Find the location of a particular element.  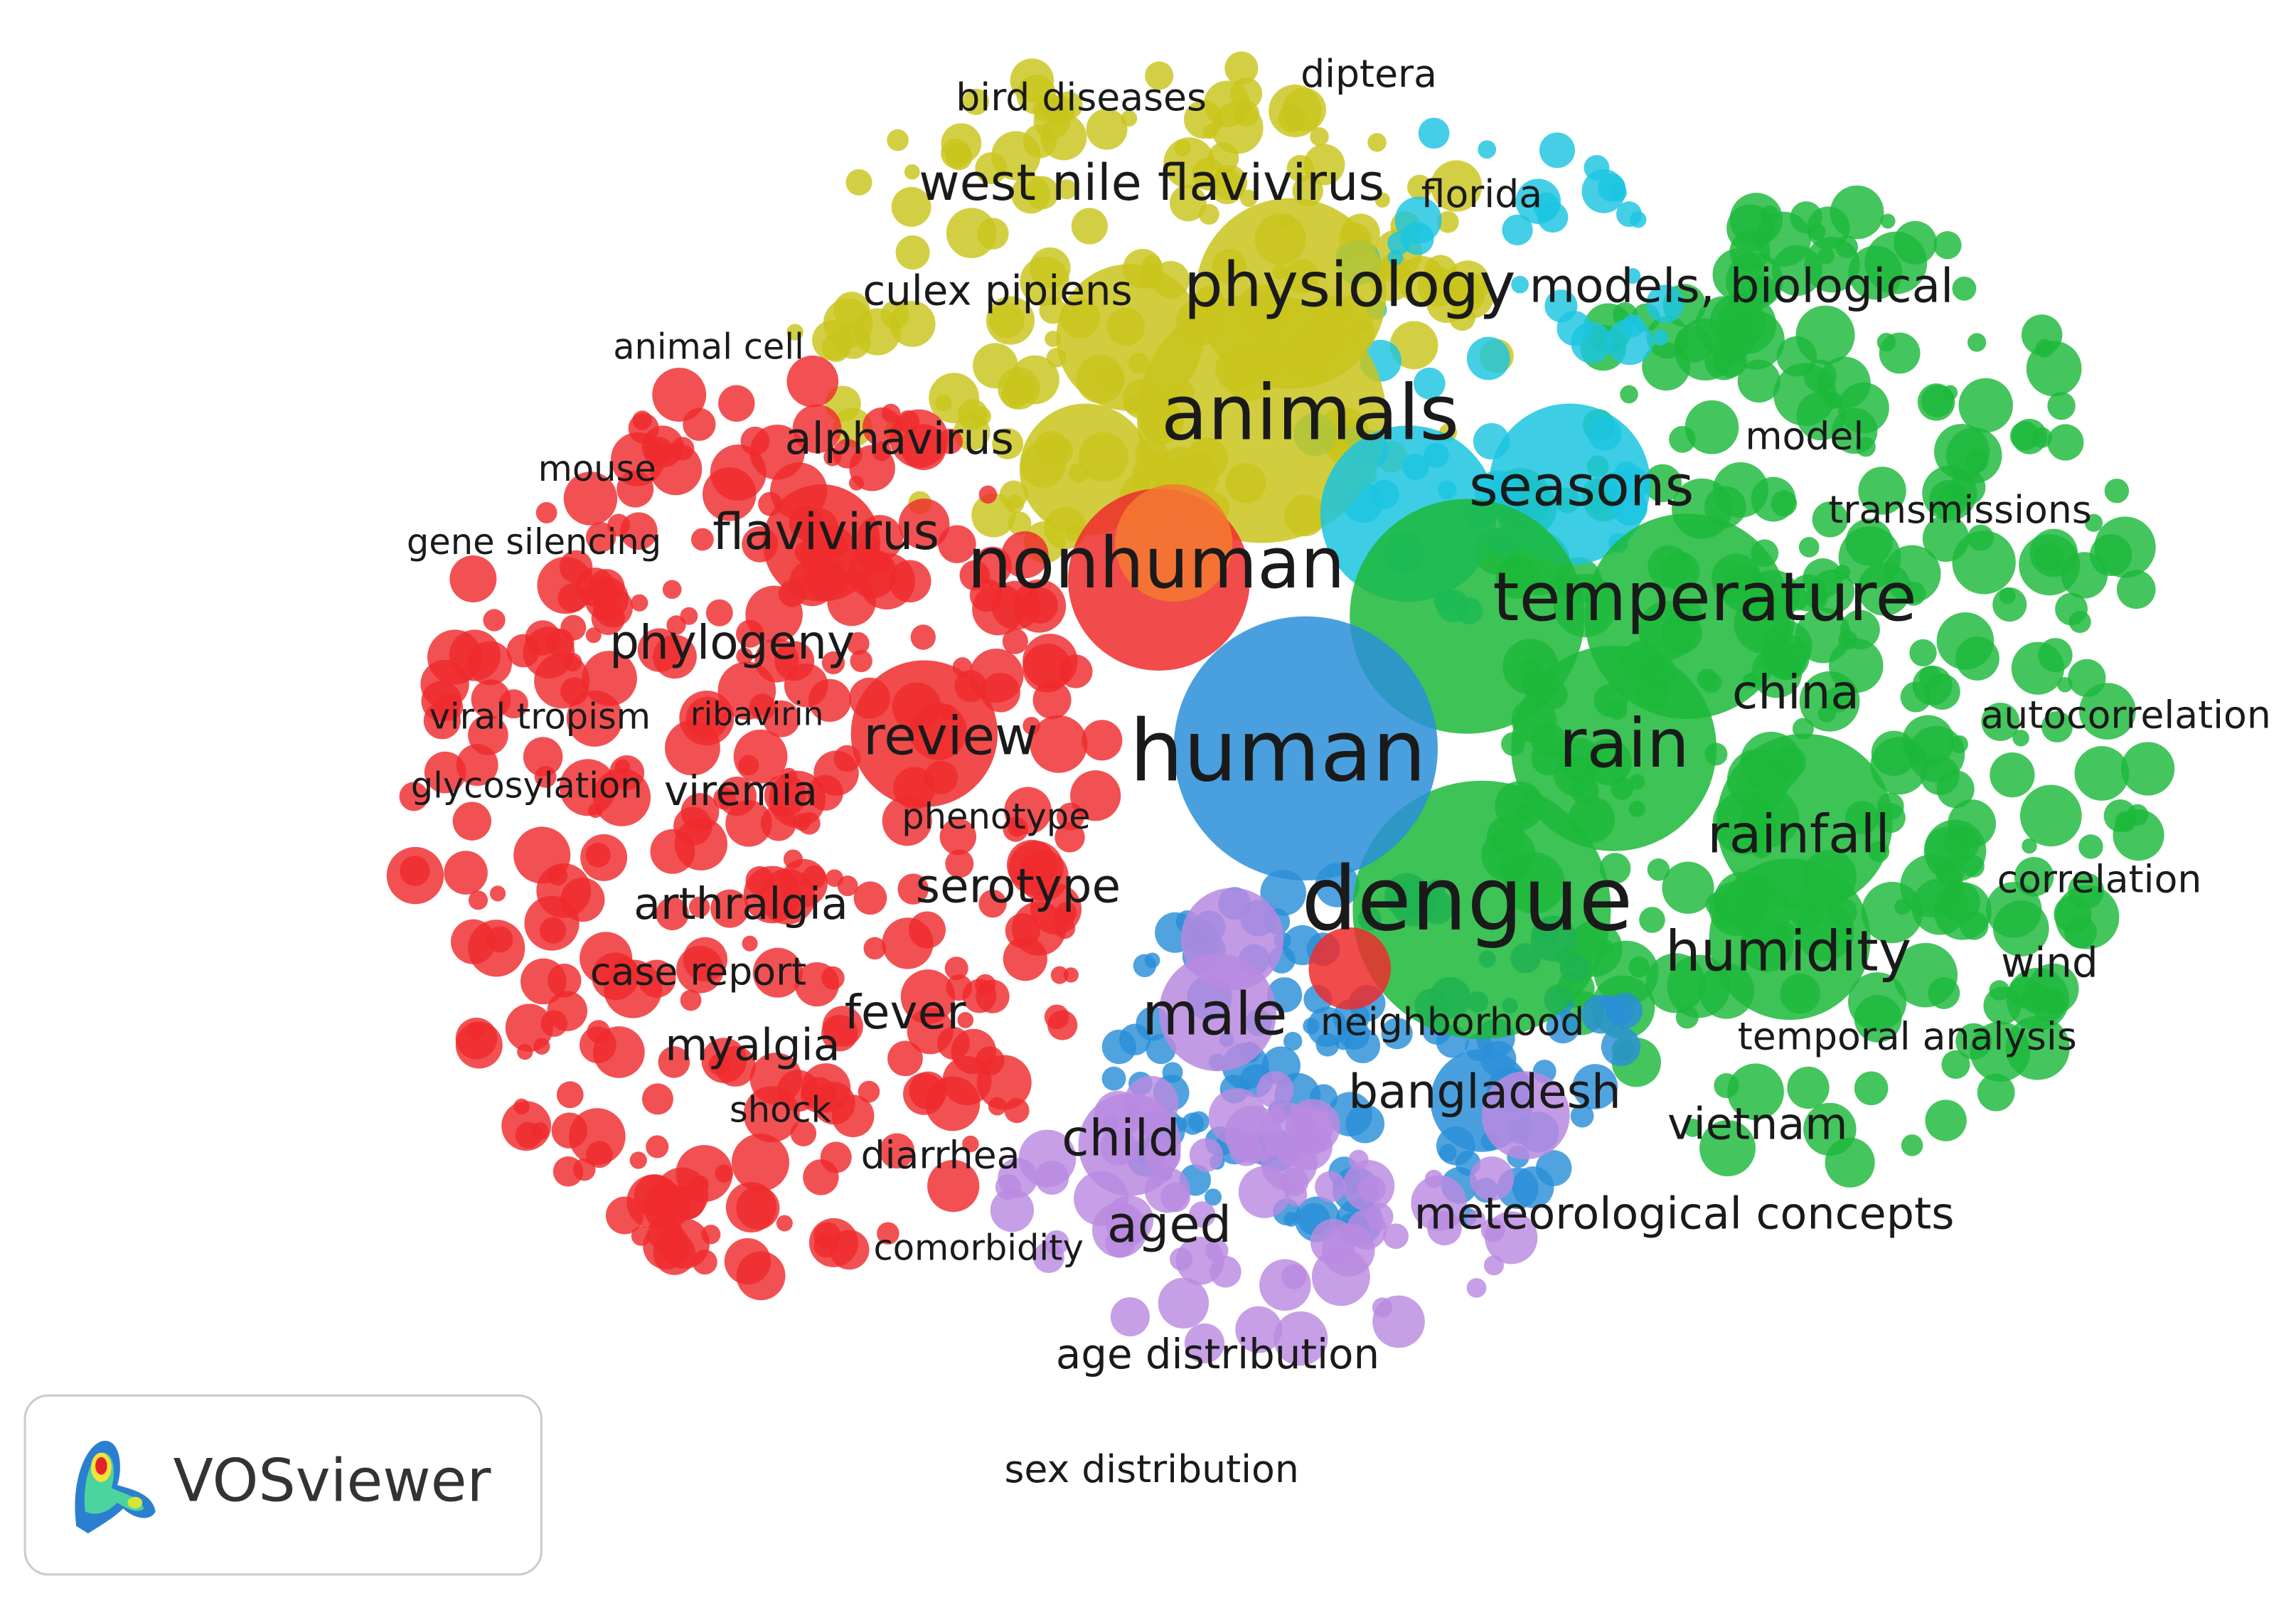

node-label: correlation is located at coordinates (2099, 879).